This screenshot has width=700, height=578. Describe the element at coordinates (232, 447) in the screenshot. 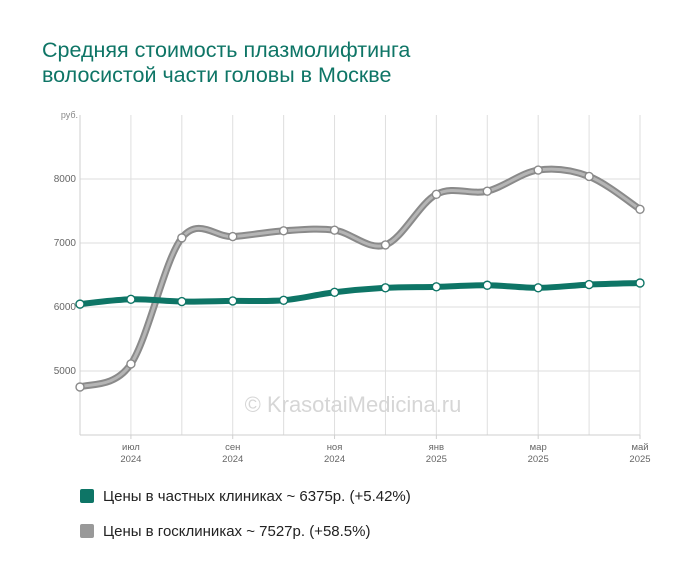

I see `x-tick-label-month: сен` at that location.